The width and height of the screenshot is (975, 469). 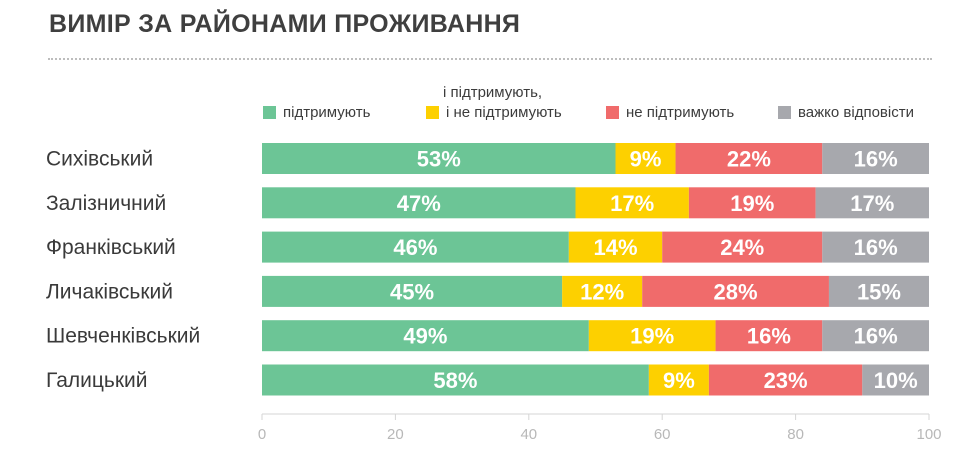 I want to click on category-label: Залізничний, so click(x=106, y=203).